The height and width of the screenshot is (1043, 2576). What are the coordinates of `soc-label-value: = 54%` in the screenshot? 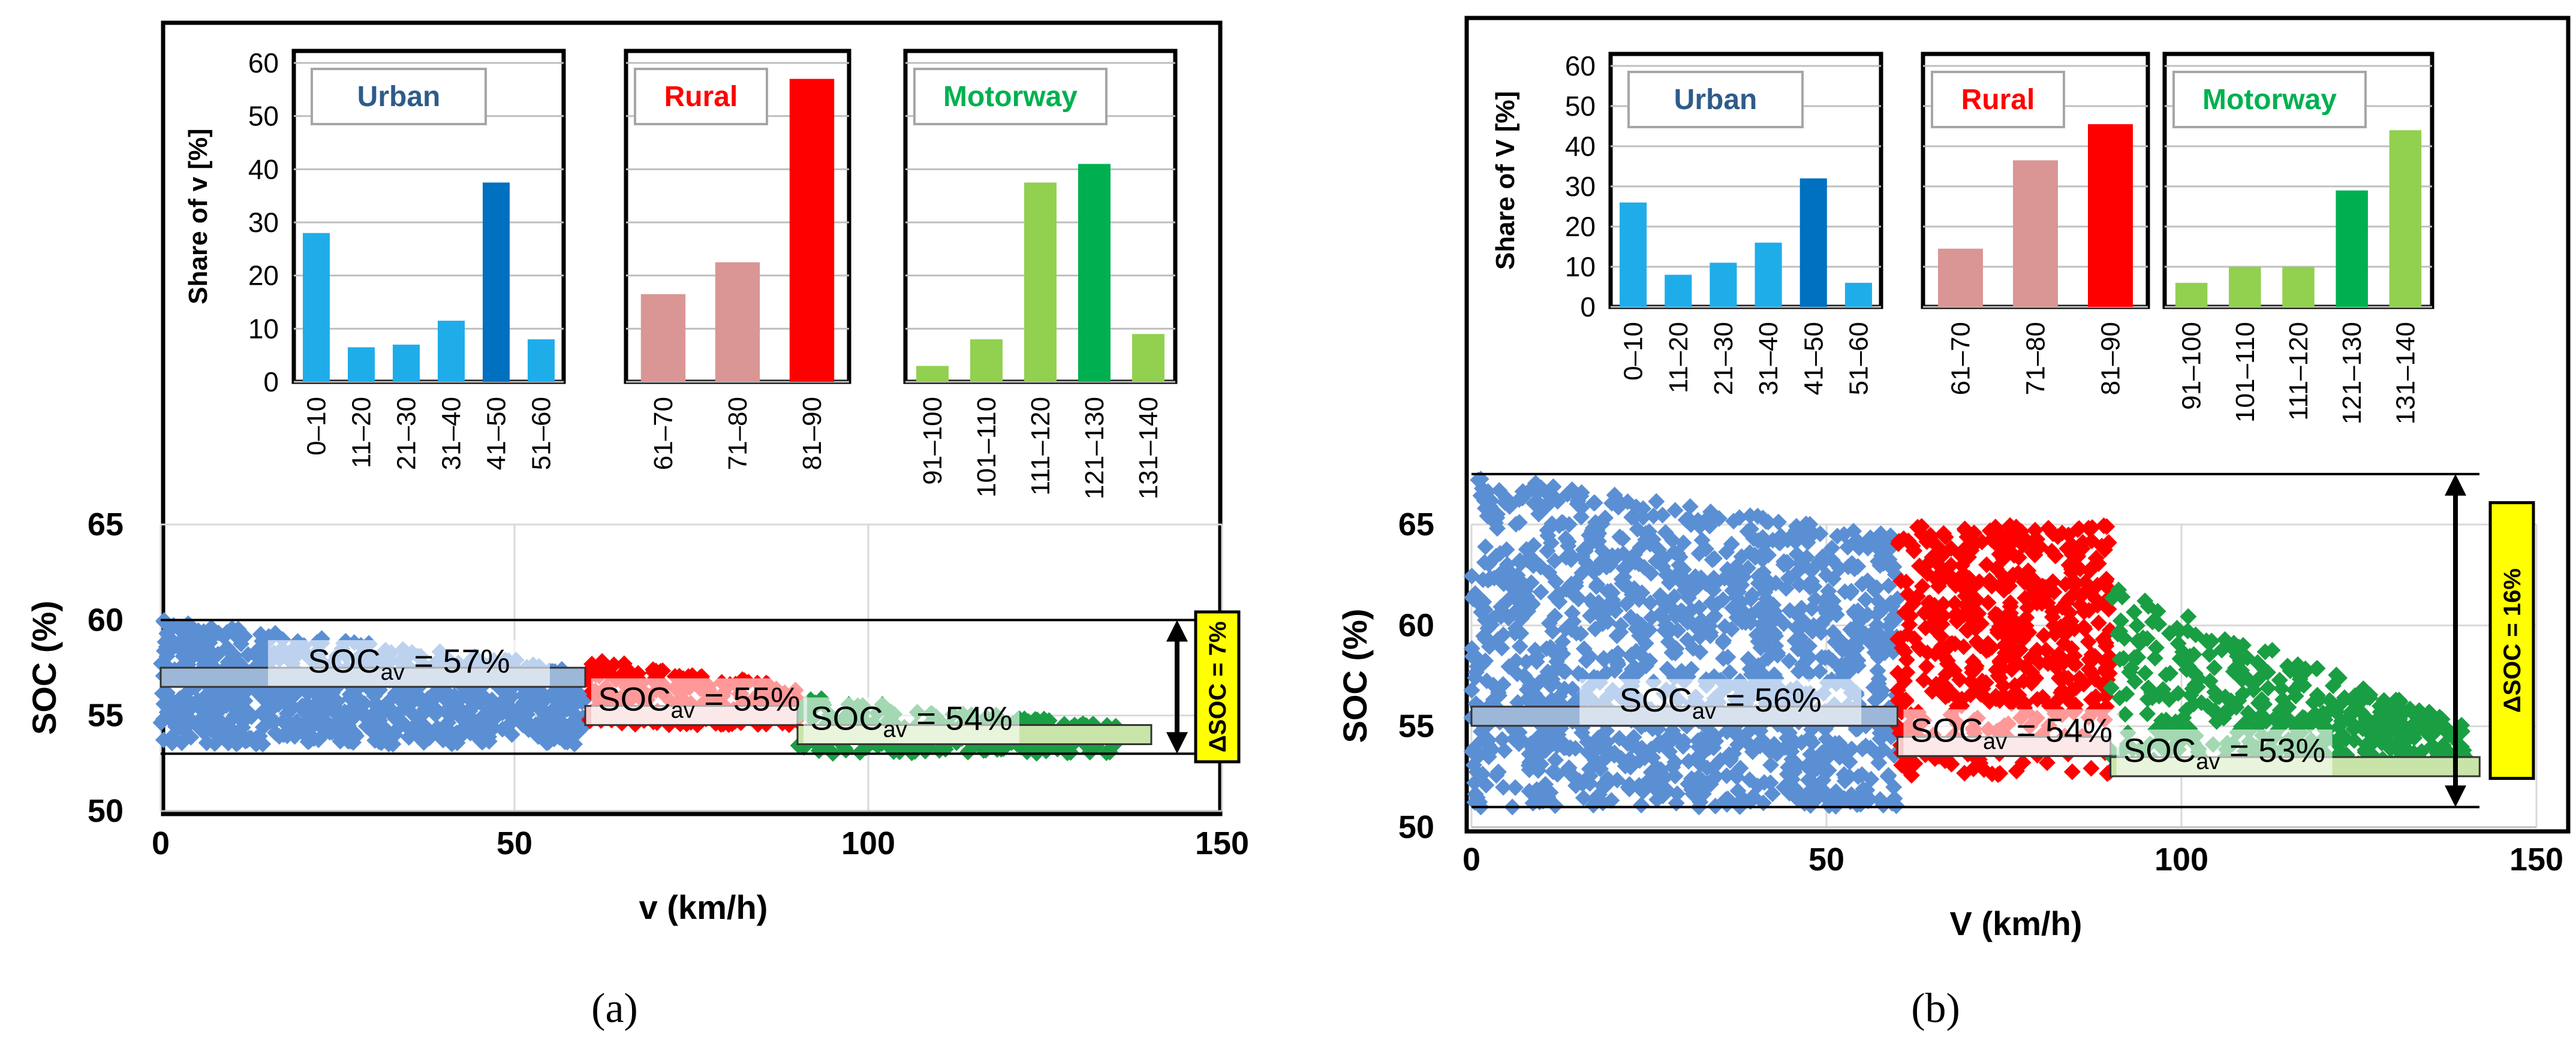 It's located at (2059, 730).